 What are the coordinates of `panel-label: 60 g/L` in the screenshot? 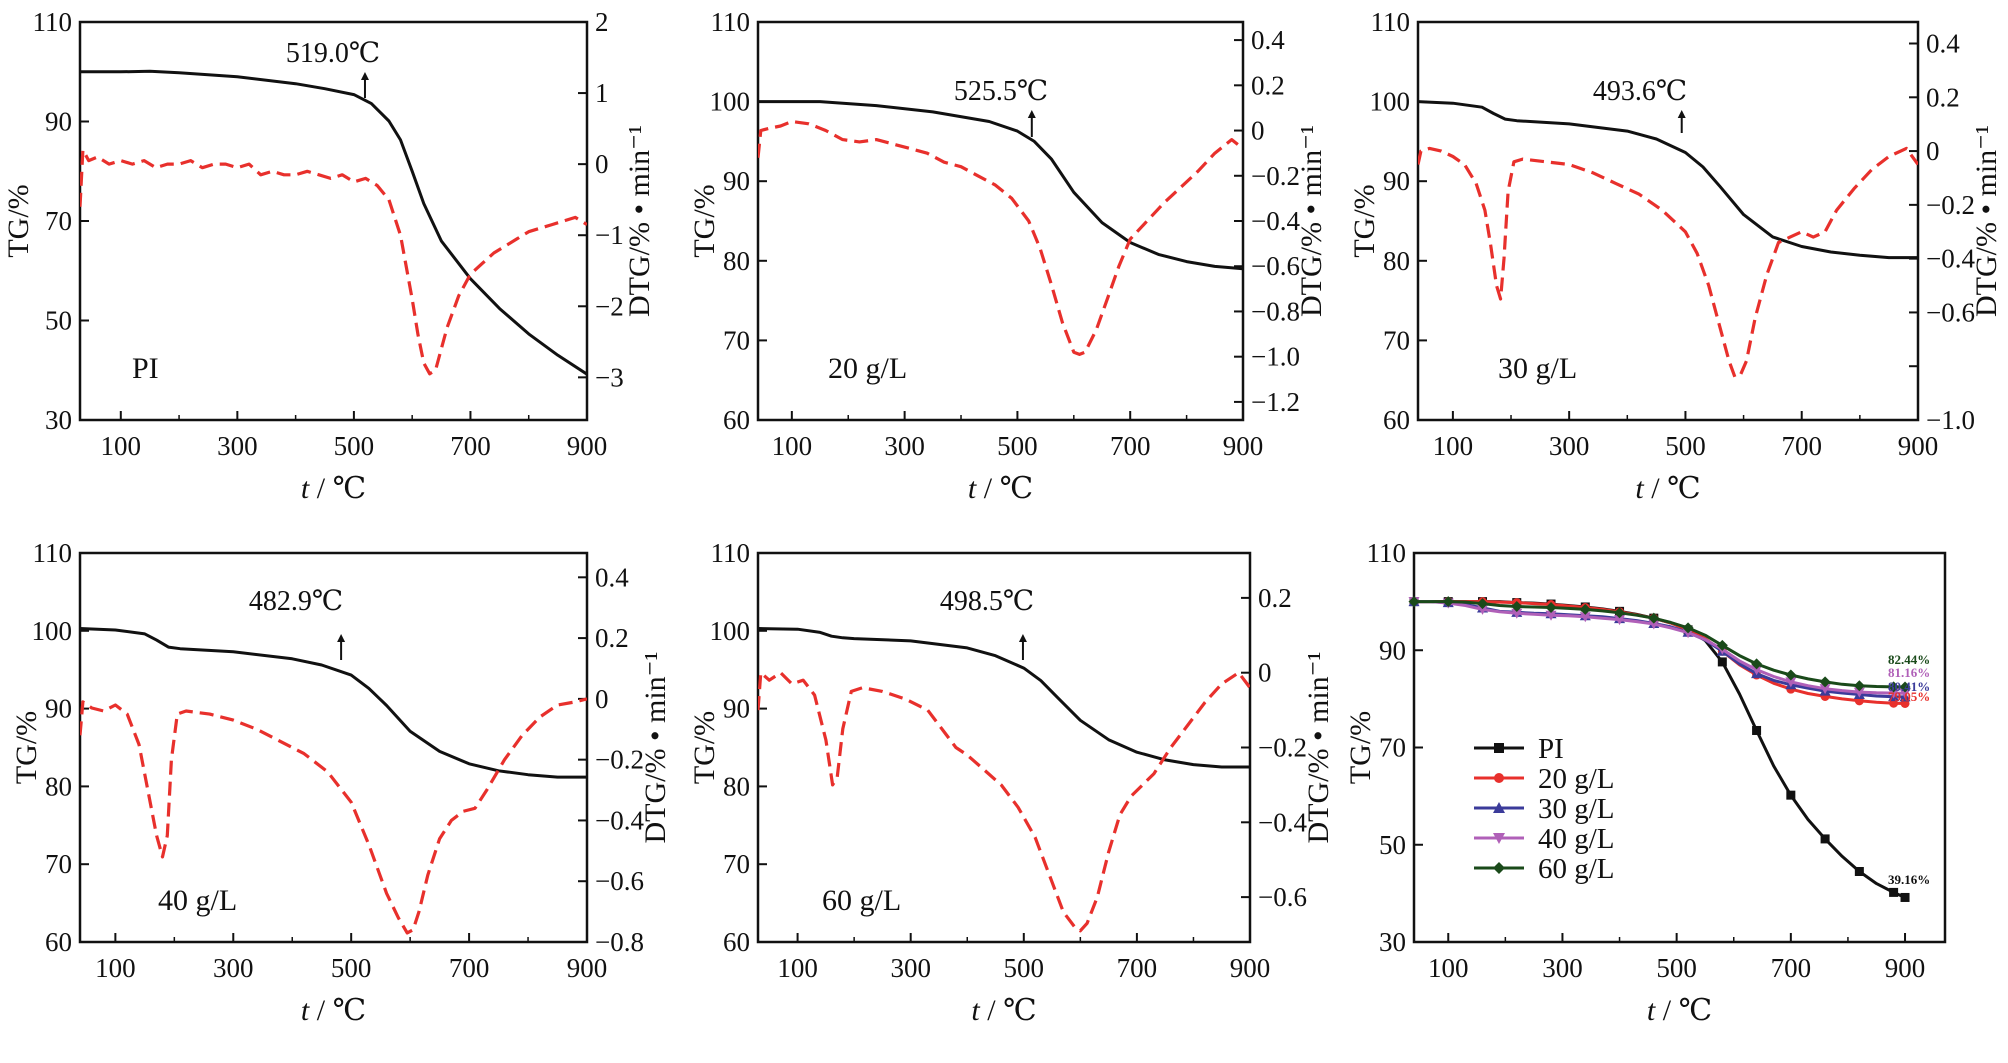 It's located at (861, 900).